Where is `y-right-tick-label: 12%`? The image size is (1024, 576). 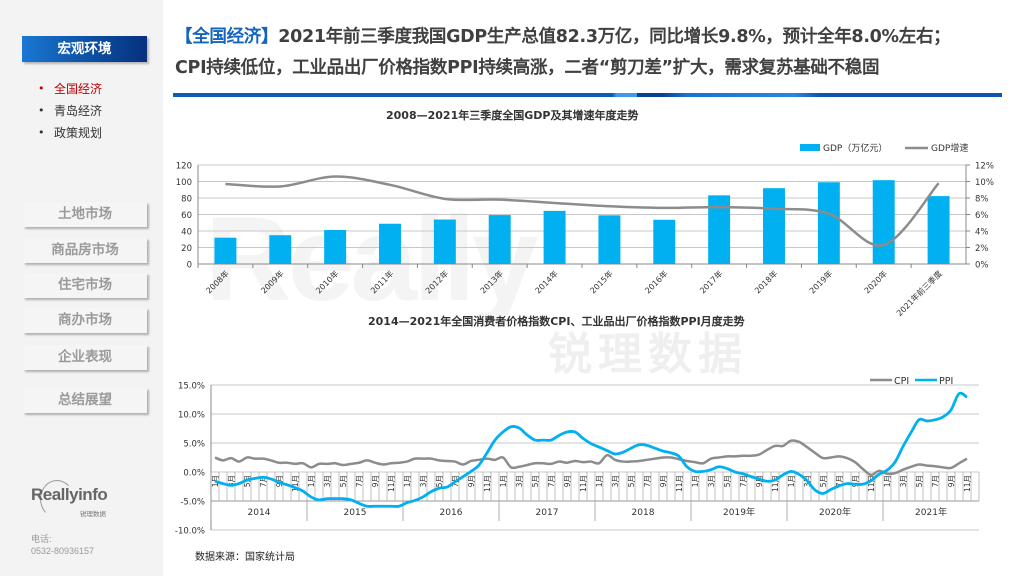
y-right-tick-label: 12% is located at coordinates (984, 167).